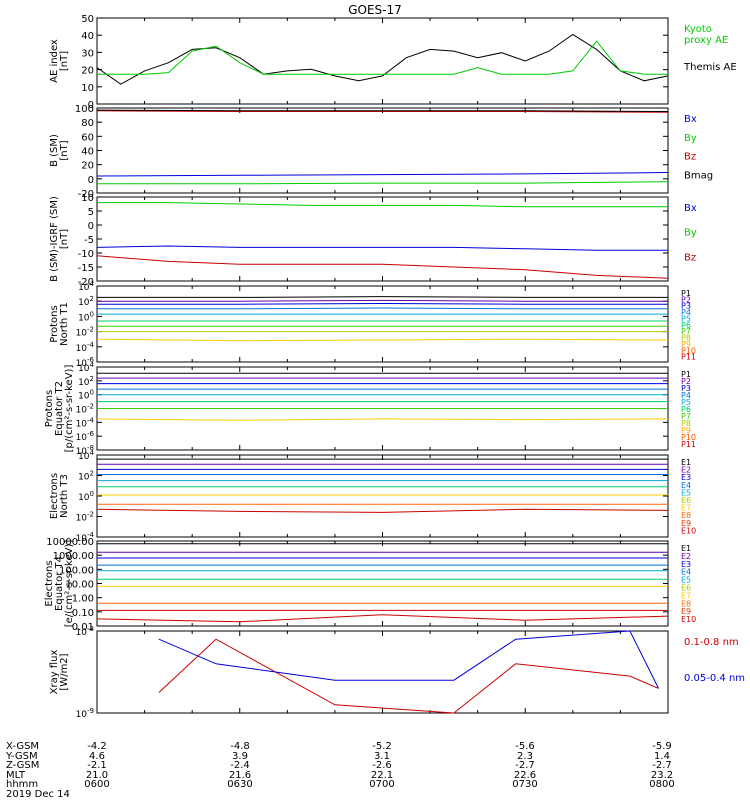 This screenshot has height=800, width=750. What do you see at coordinates (38, 794) in the screenshot?
I see `footer-date: 2019 Dec 14` at bounding box center [38, 794].